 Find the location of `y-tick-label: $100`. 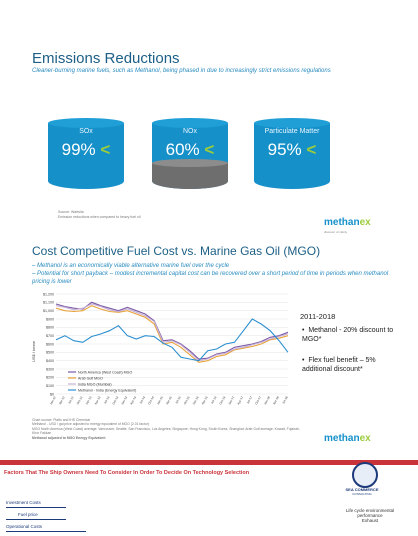

y-tick-label: $100 is located at coordinates (50, 386).